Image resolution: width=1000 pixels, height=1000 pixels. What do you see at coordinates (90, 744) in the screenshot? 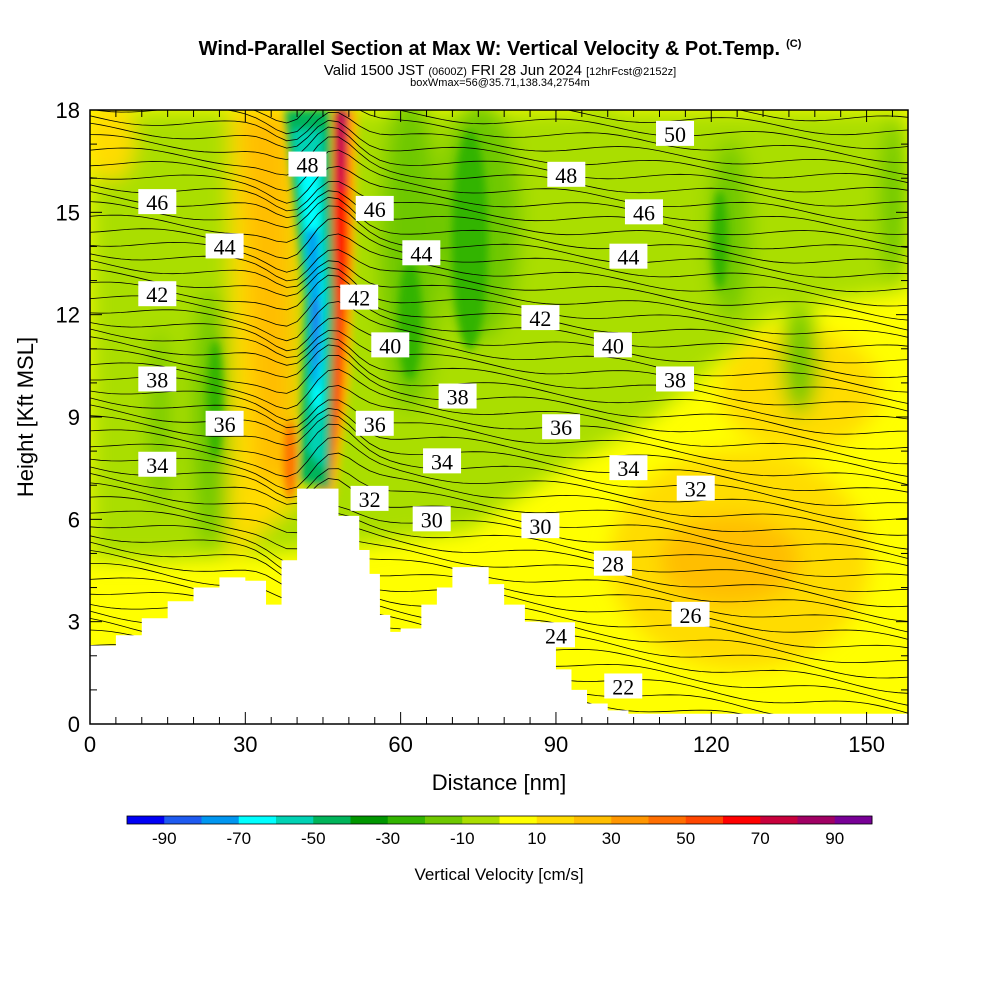
I see `x-tick-label: 0` at bounding box center [90, 744].